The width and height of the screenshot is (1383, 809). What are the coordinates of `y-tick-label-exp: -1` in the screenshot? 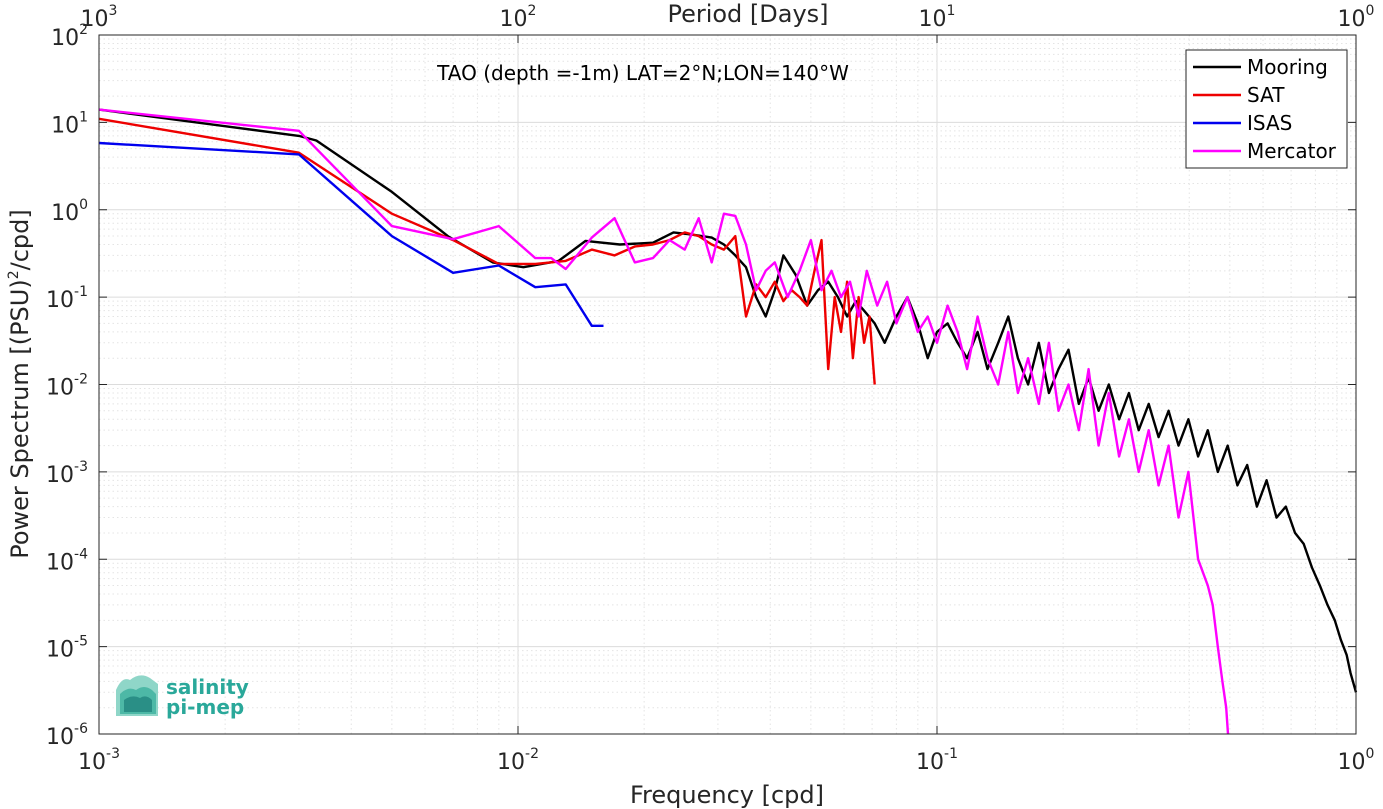 It's located at (81, 292).